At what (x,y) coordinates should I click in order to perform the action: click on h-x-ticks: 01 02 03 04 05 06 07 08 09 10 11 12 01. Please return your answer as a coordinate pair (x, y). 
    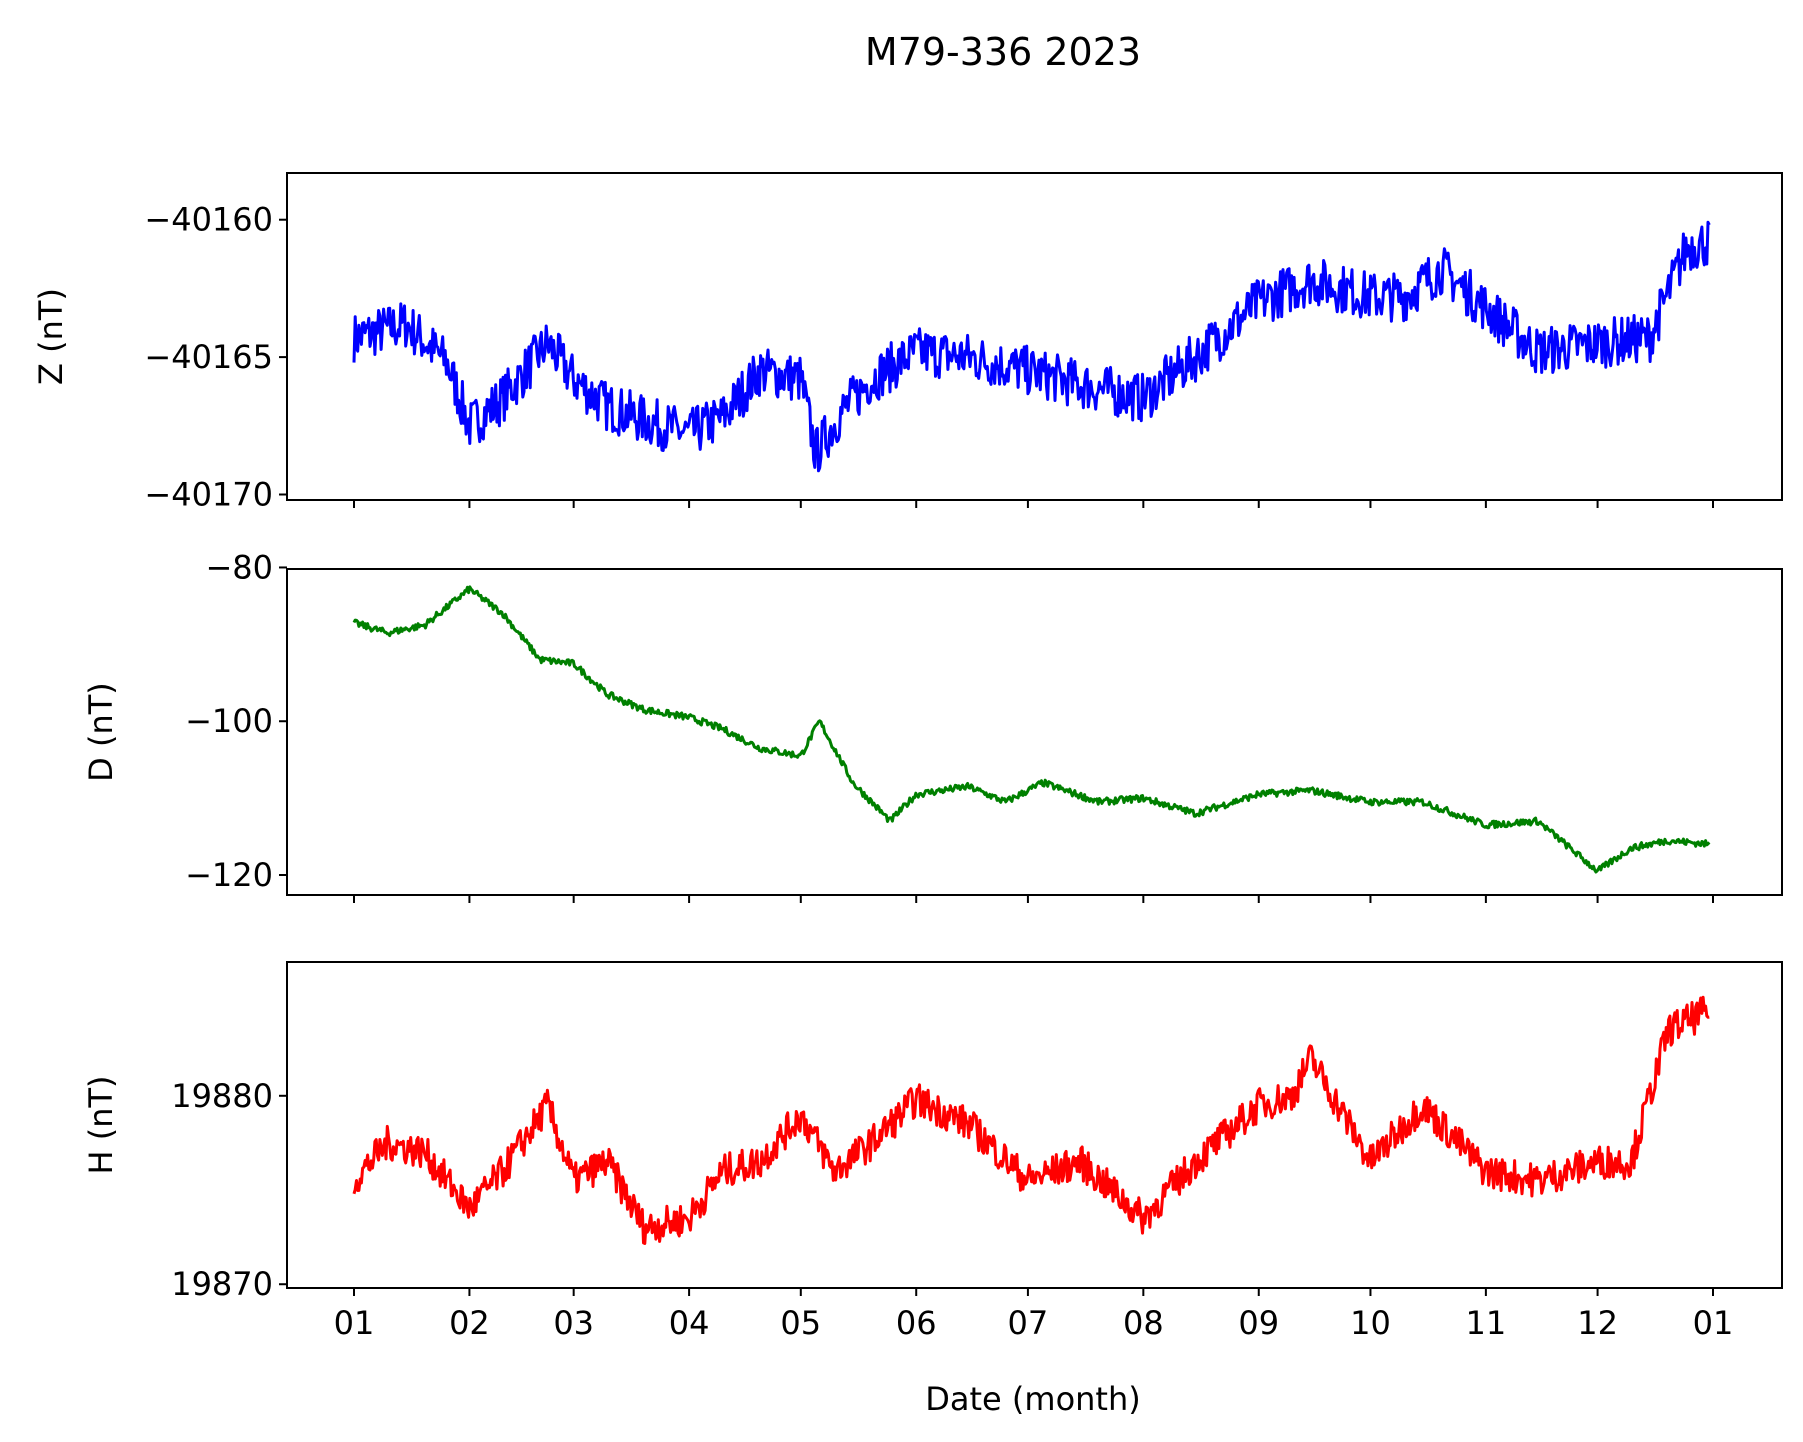
    Looking at the image, I should click on (1034, 1315).